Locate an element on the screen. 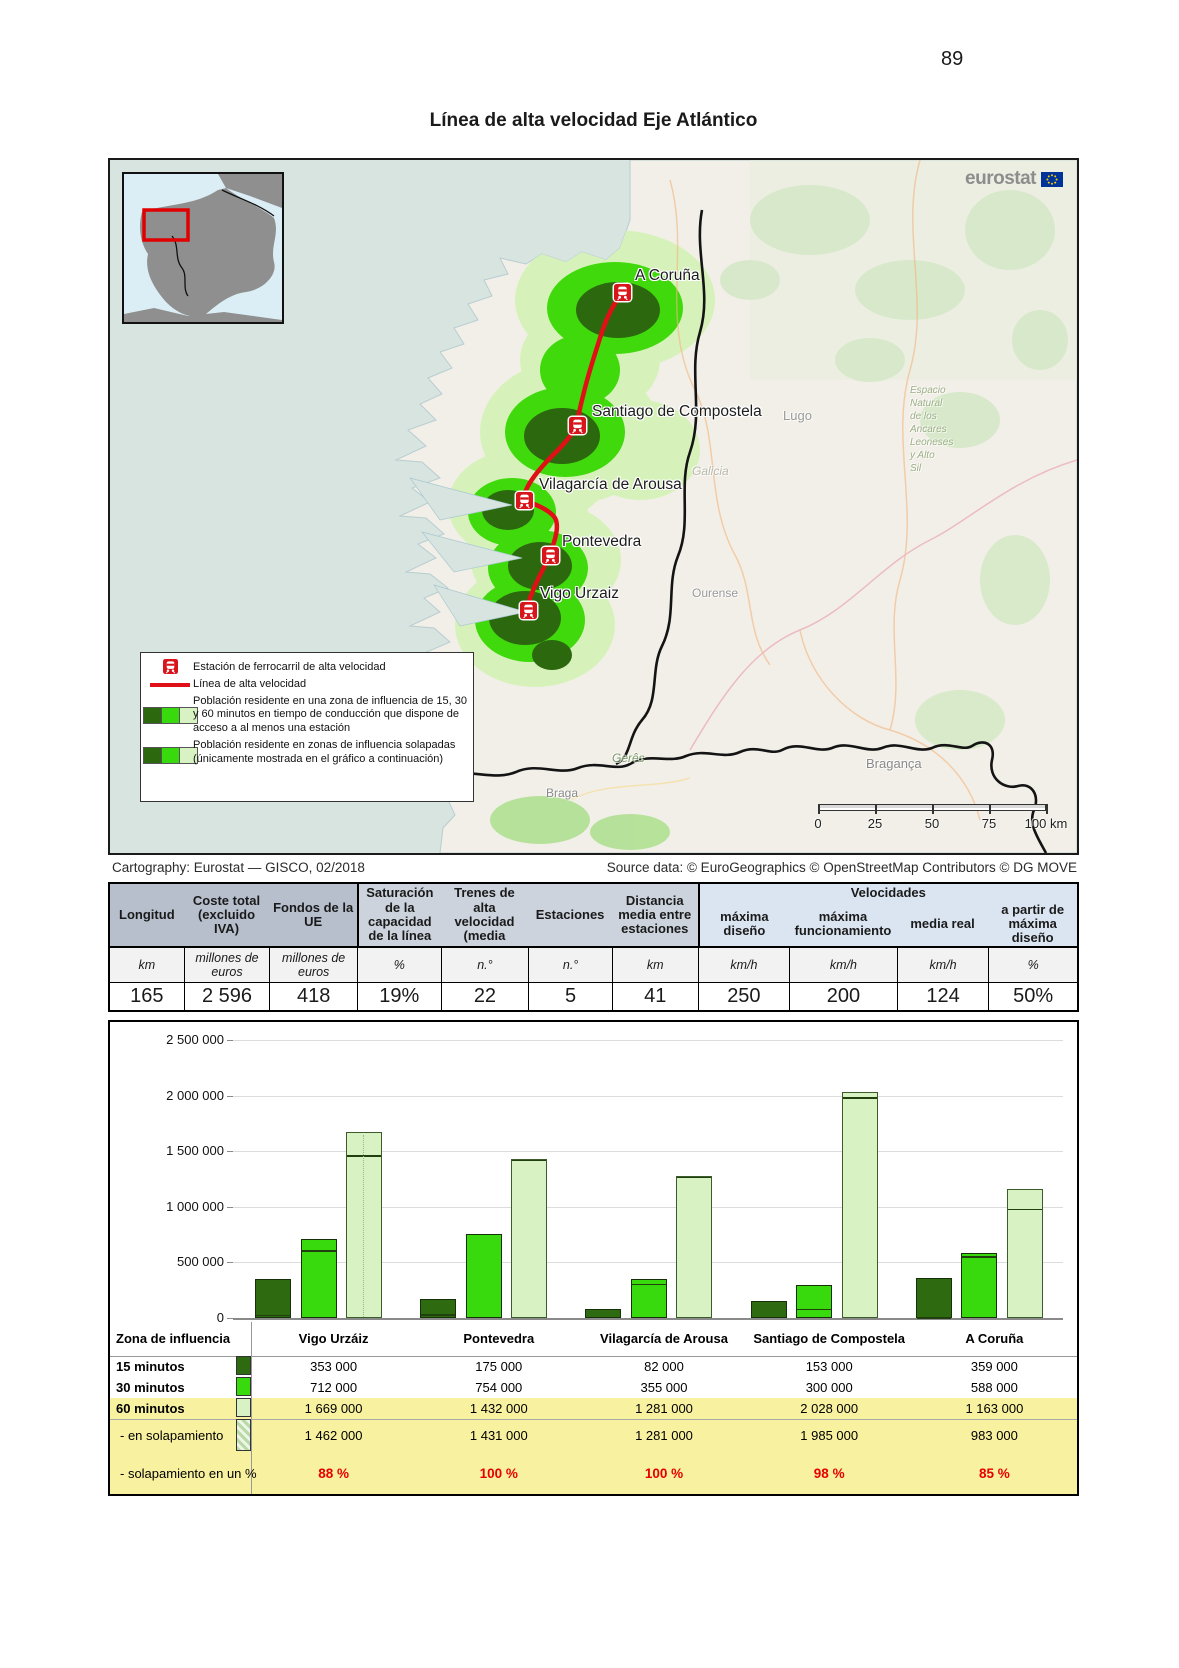  row-label: 30 minutos is located at coordinates (150, 1387).